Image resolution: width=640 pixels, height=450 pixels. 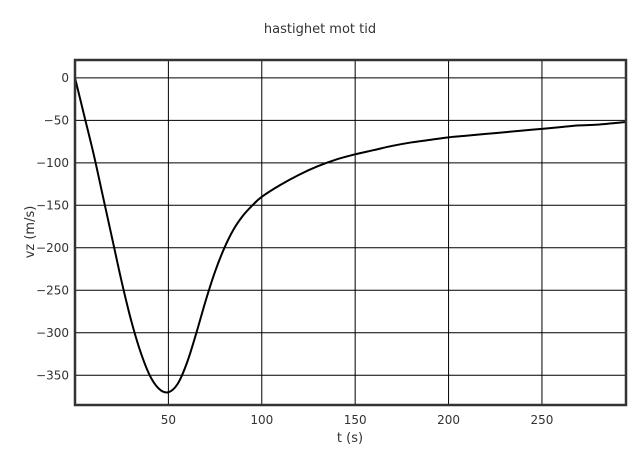 I want to click on y-tick-label: −300, so click(x=52, y=333).